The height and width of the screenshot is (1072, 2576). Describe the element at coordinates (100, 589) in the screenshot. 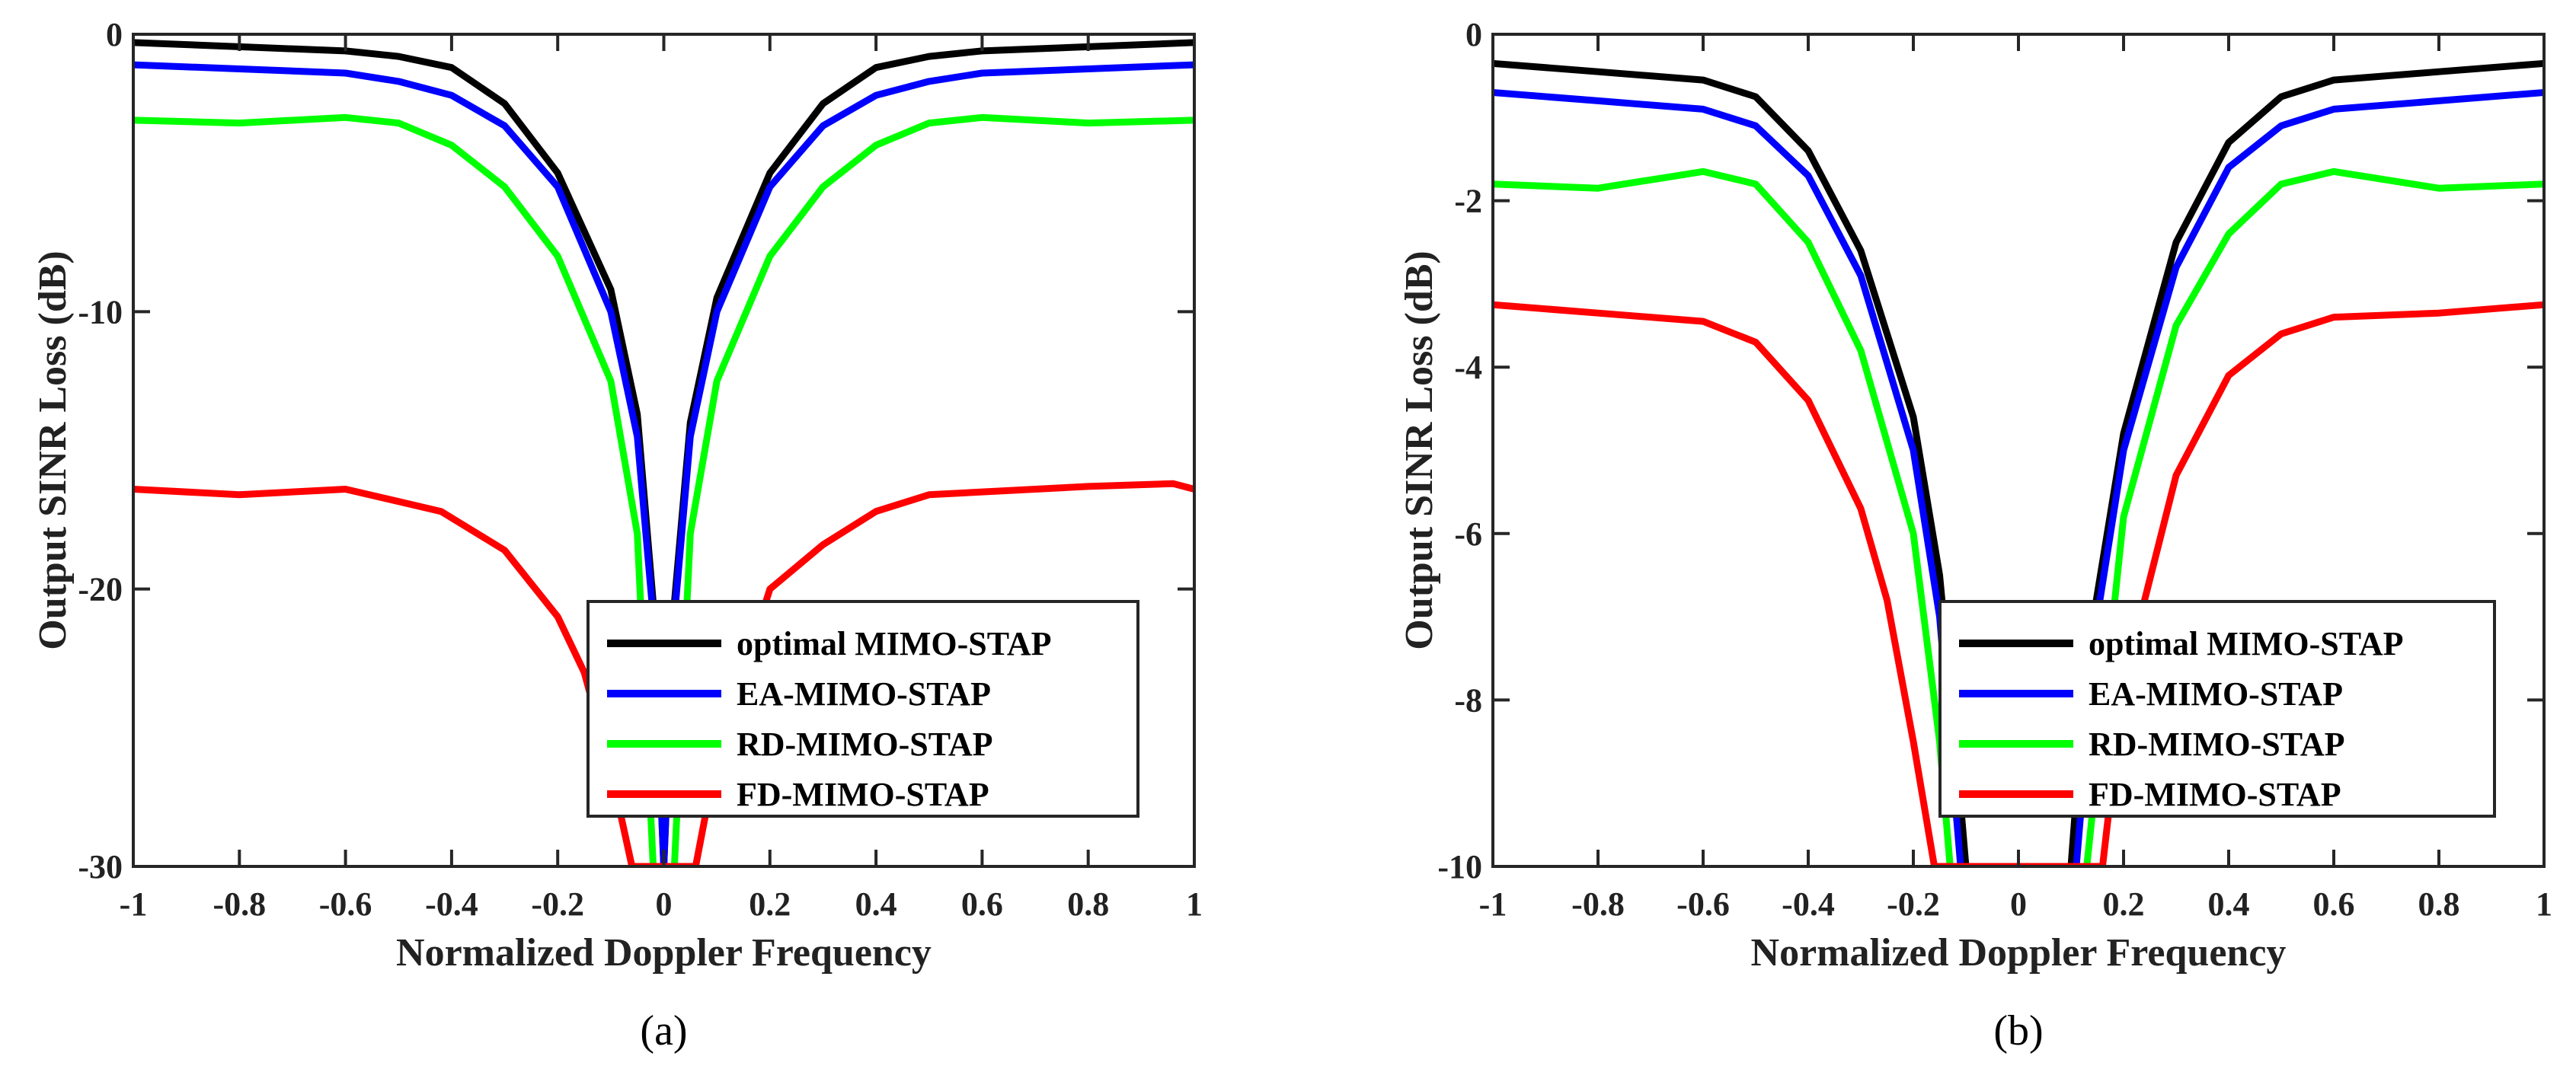

I see `y-tick-label: -20` at that location.